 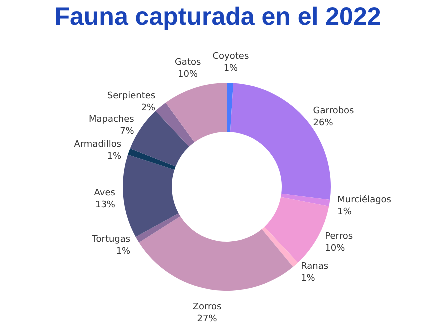 What do you see at coordinates (131, 97) in the screenshot?
I see `slice-label: Serpientes` at bounding box center [131, 97].